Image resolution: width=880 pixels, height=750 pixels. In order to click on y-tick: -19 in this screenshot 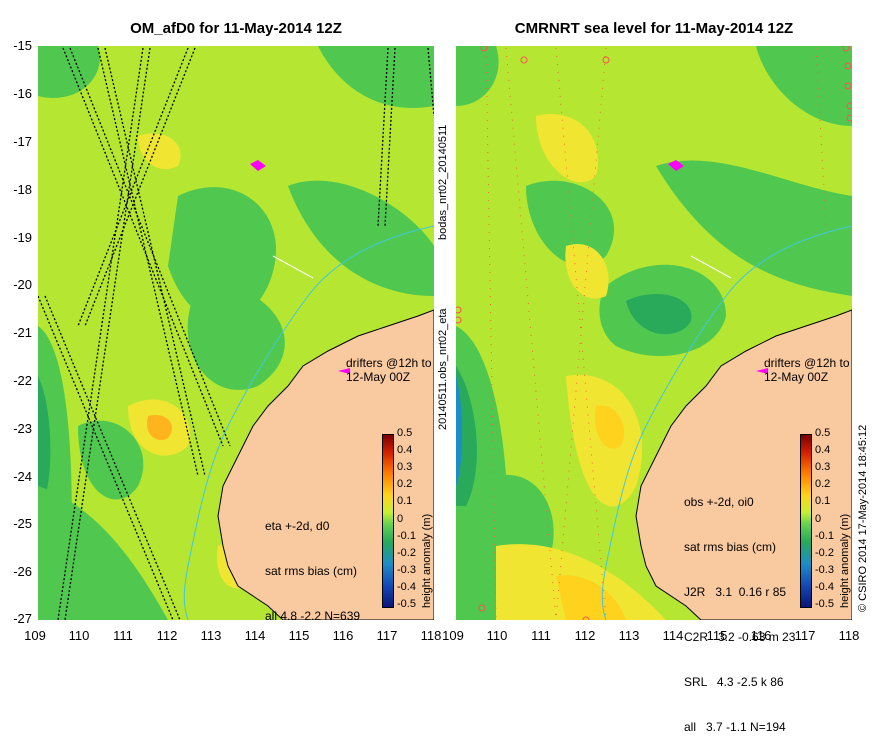, I will do `click(22, 237)`.